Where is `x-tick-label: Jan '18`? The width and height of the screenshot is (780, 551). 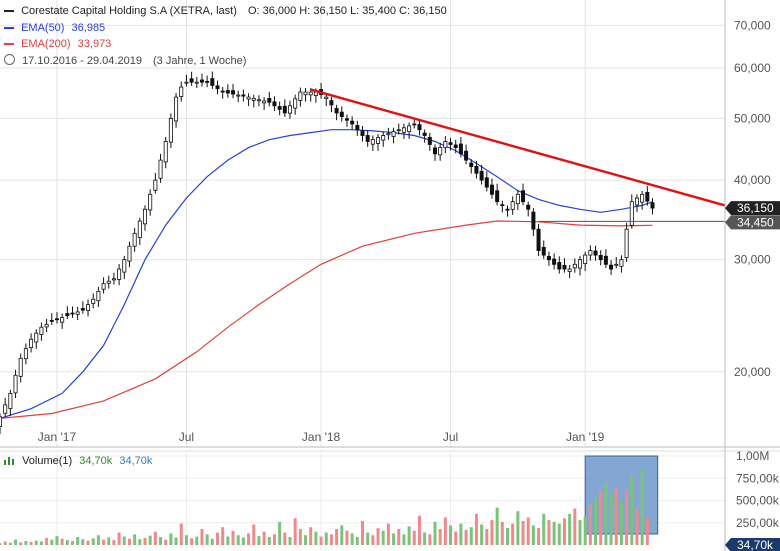
x-tick-label: Jan '18 is located at coordinates (321, 437).